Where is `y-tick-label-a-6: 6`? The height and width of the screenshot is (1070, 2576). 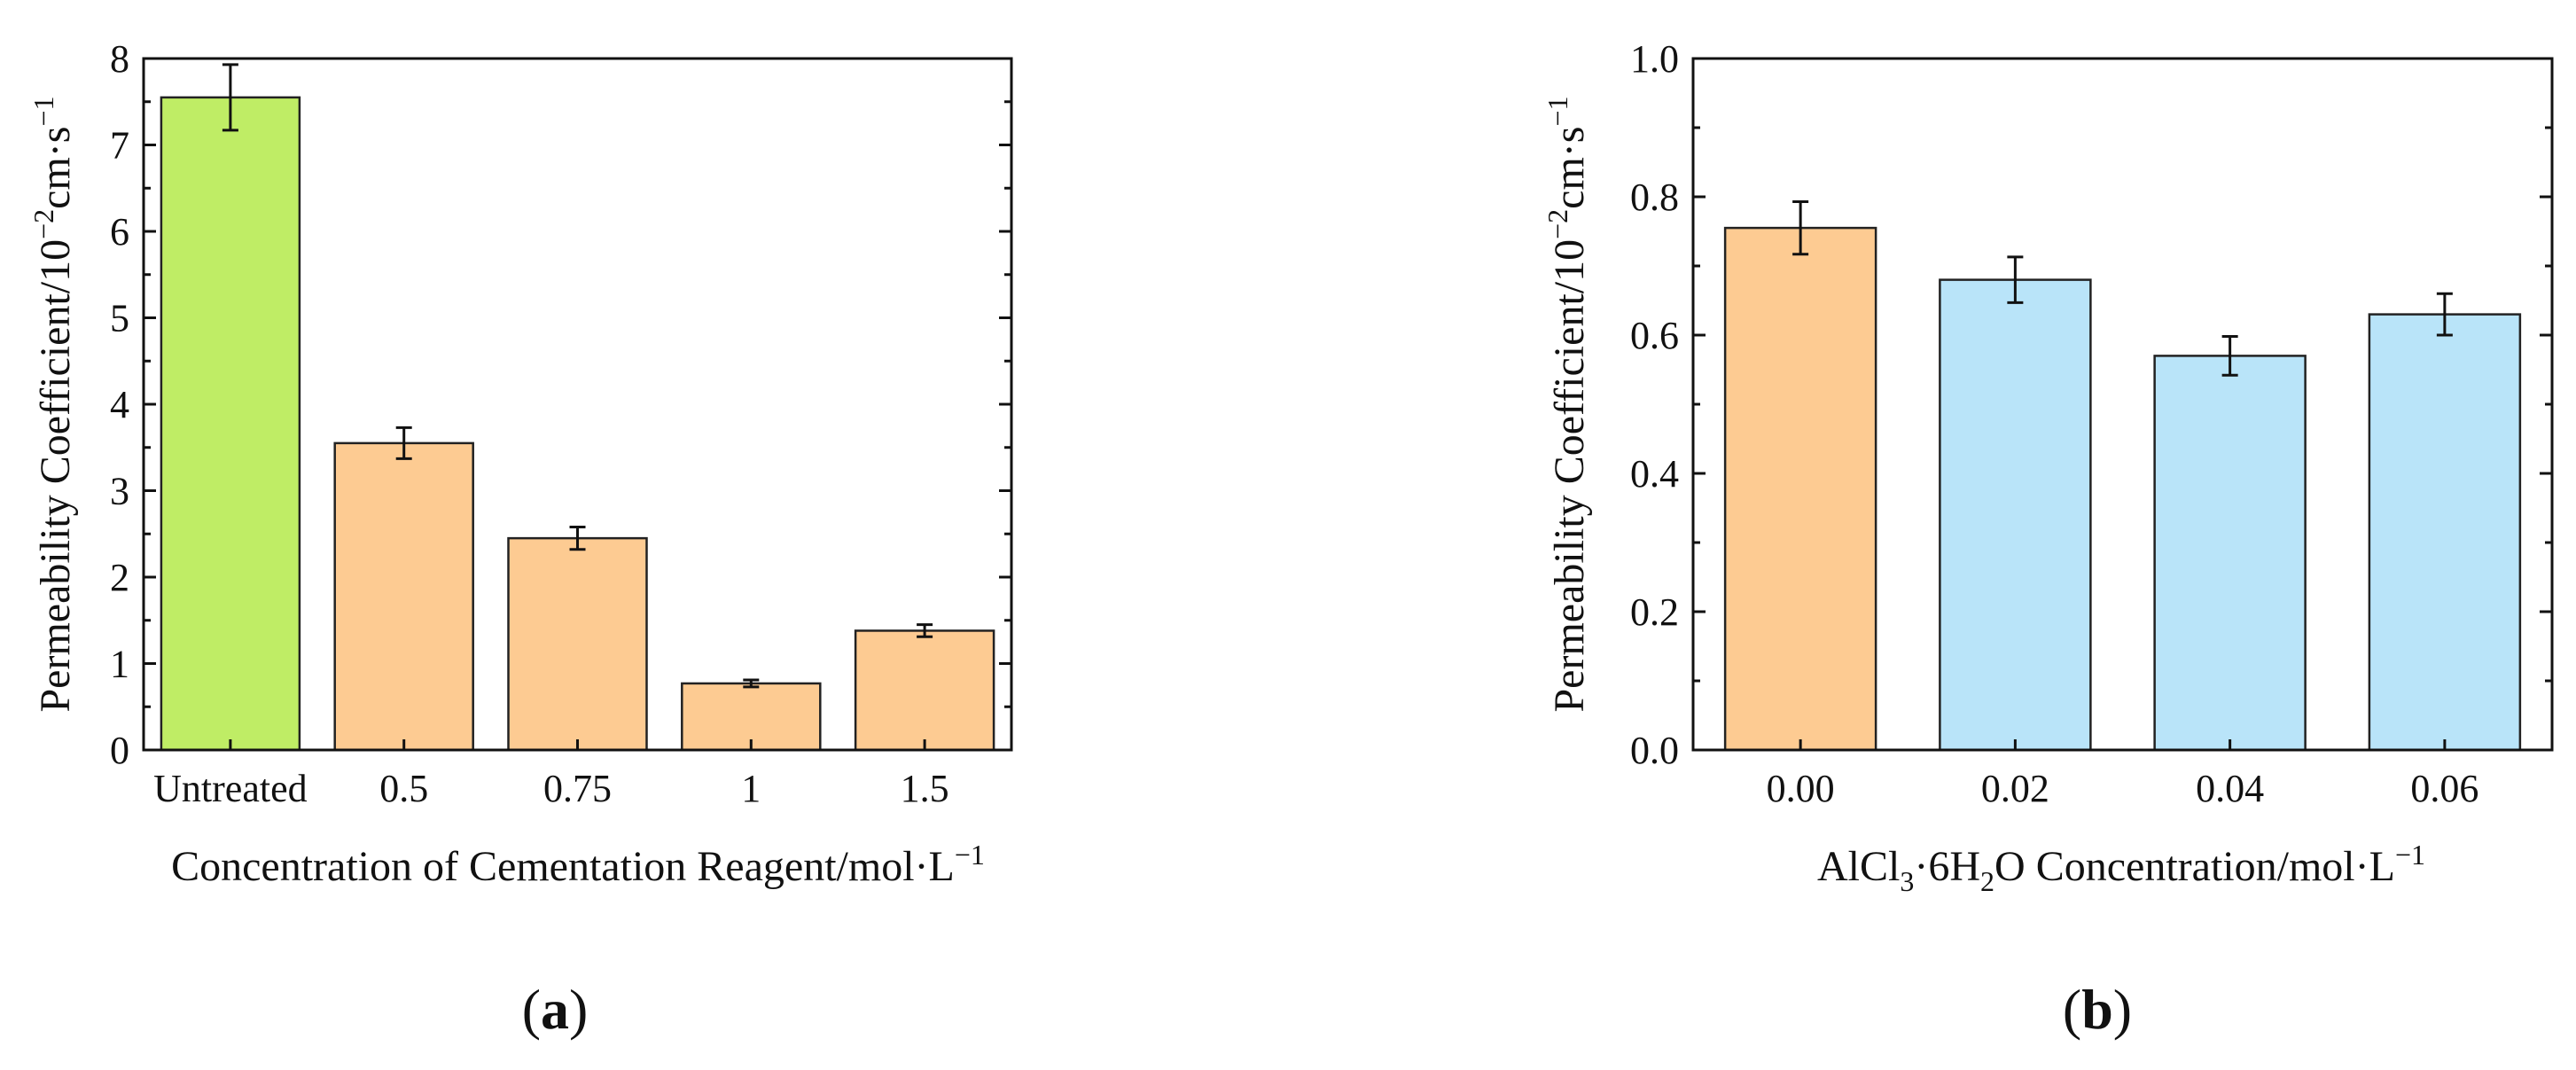 y-tick-label-a-6: 6 is located at coordinates (119, 232).